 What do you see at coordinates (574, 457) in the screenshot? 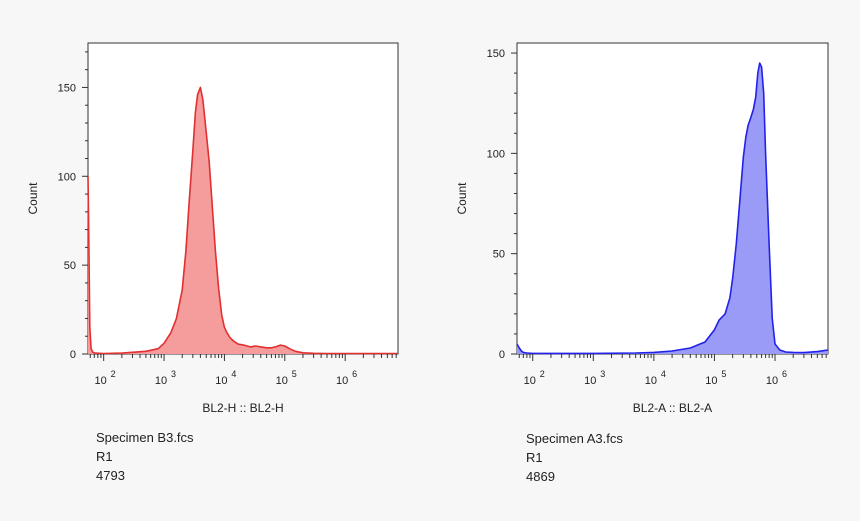
I see `plot-caption-right: Specimen A3.fcs R1 4869` at bounding box center [574, 457].